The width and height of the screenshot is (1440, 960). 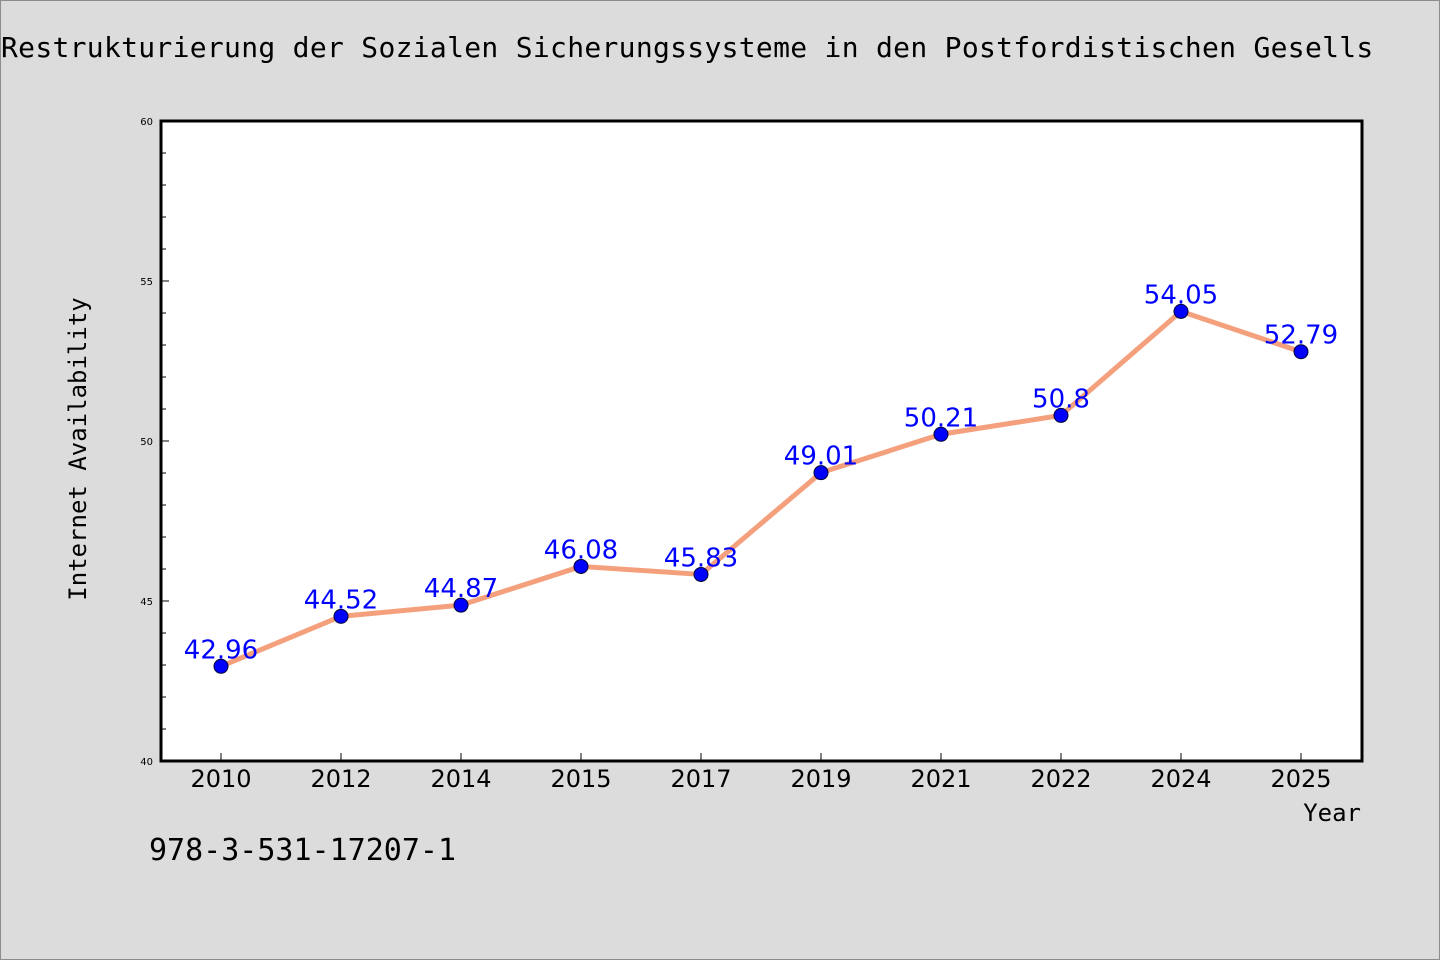 I want to click on x-tick-label: 2014, so click(x=460, y=779).